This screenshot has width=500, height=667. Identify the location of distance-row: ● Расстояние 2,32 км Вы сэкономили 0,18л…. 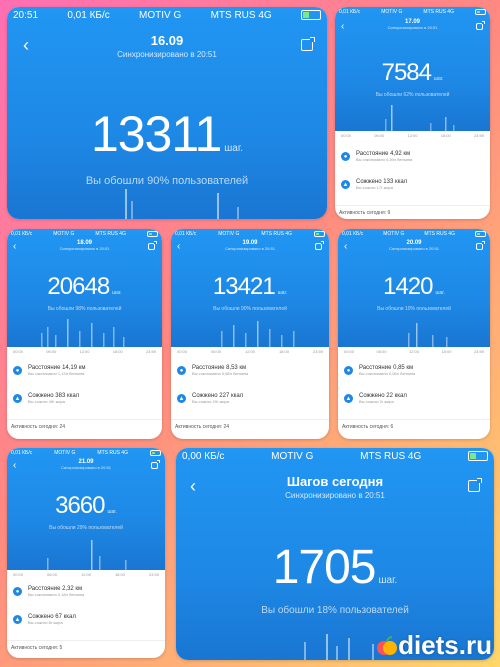
(86, 591).